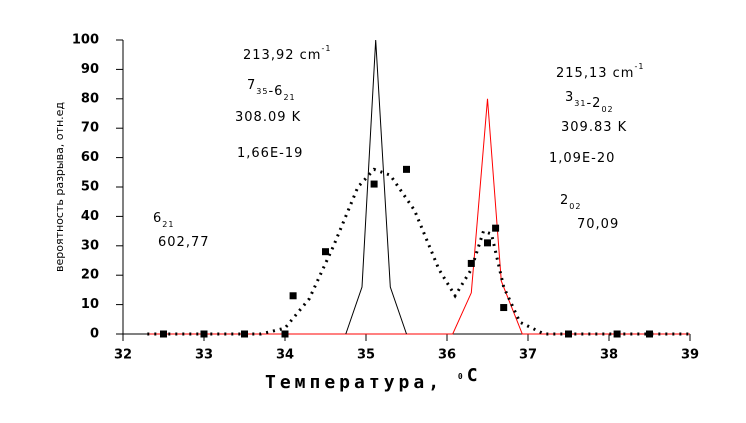 The width and height of the screenshot is (746, 423). I want to click on text-part: 70,09, so click(598, 224).